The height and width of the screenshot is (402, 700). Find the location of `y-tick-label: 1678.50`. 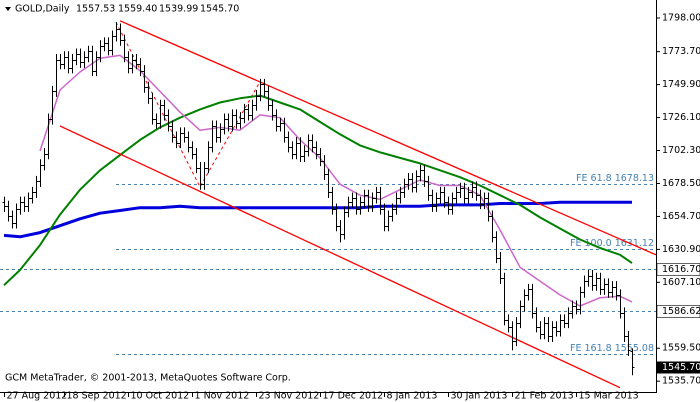

y-tick-label: 1678.50 is located at coordinates (681, 183).